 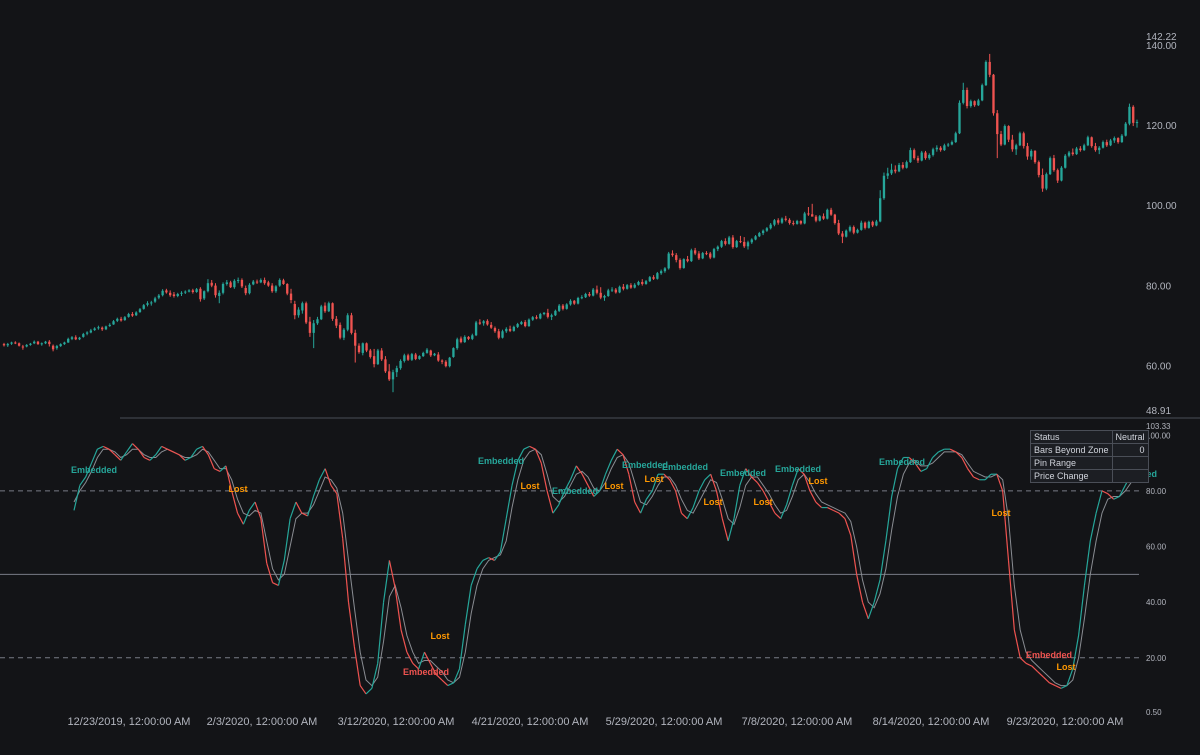 I want to click on date-axis-label: 5/29/2020, 12:00:00 AM, so click(x=664, y=722).